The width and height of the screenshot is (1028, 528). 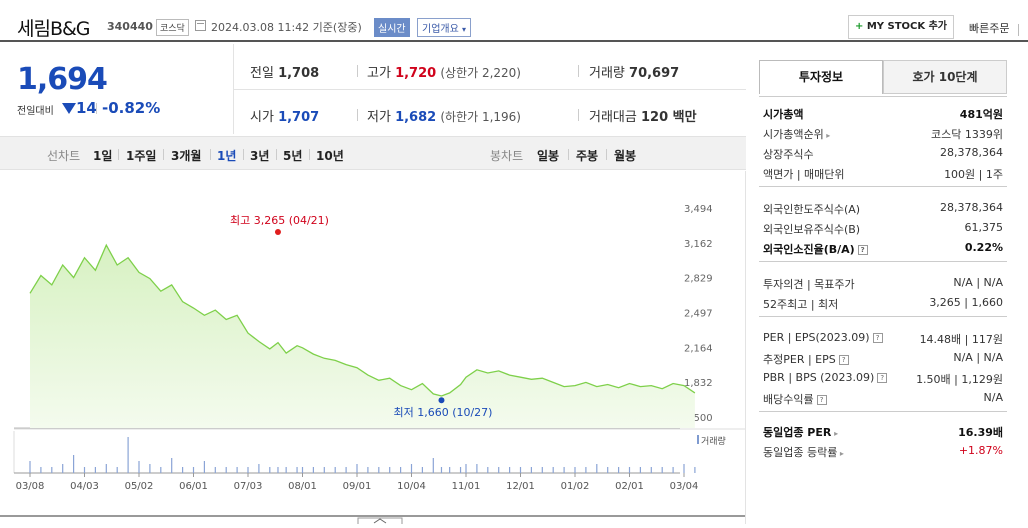 What do you see at coordinates (103, 156) in the screenshot?
I see `tab-1day: 1일` at bounding box center [103, 156].